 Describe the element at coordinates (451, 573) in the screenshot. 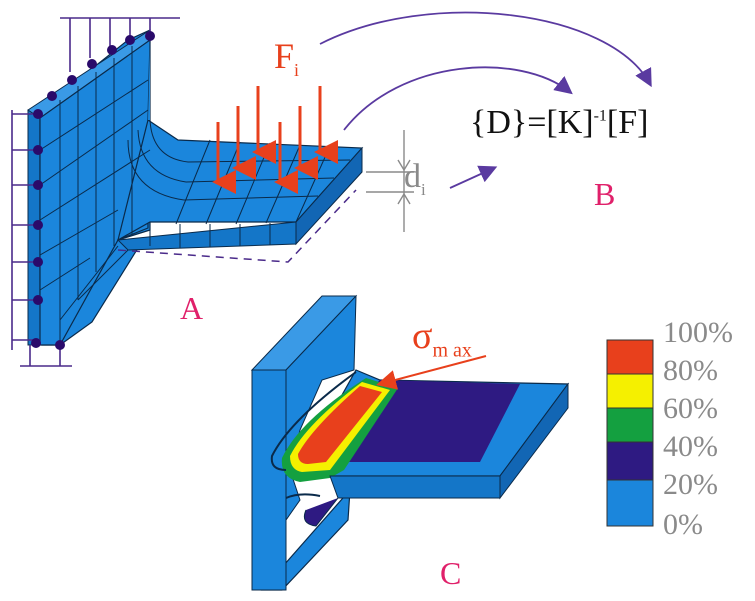

I see `label-part-c: C` at that location.